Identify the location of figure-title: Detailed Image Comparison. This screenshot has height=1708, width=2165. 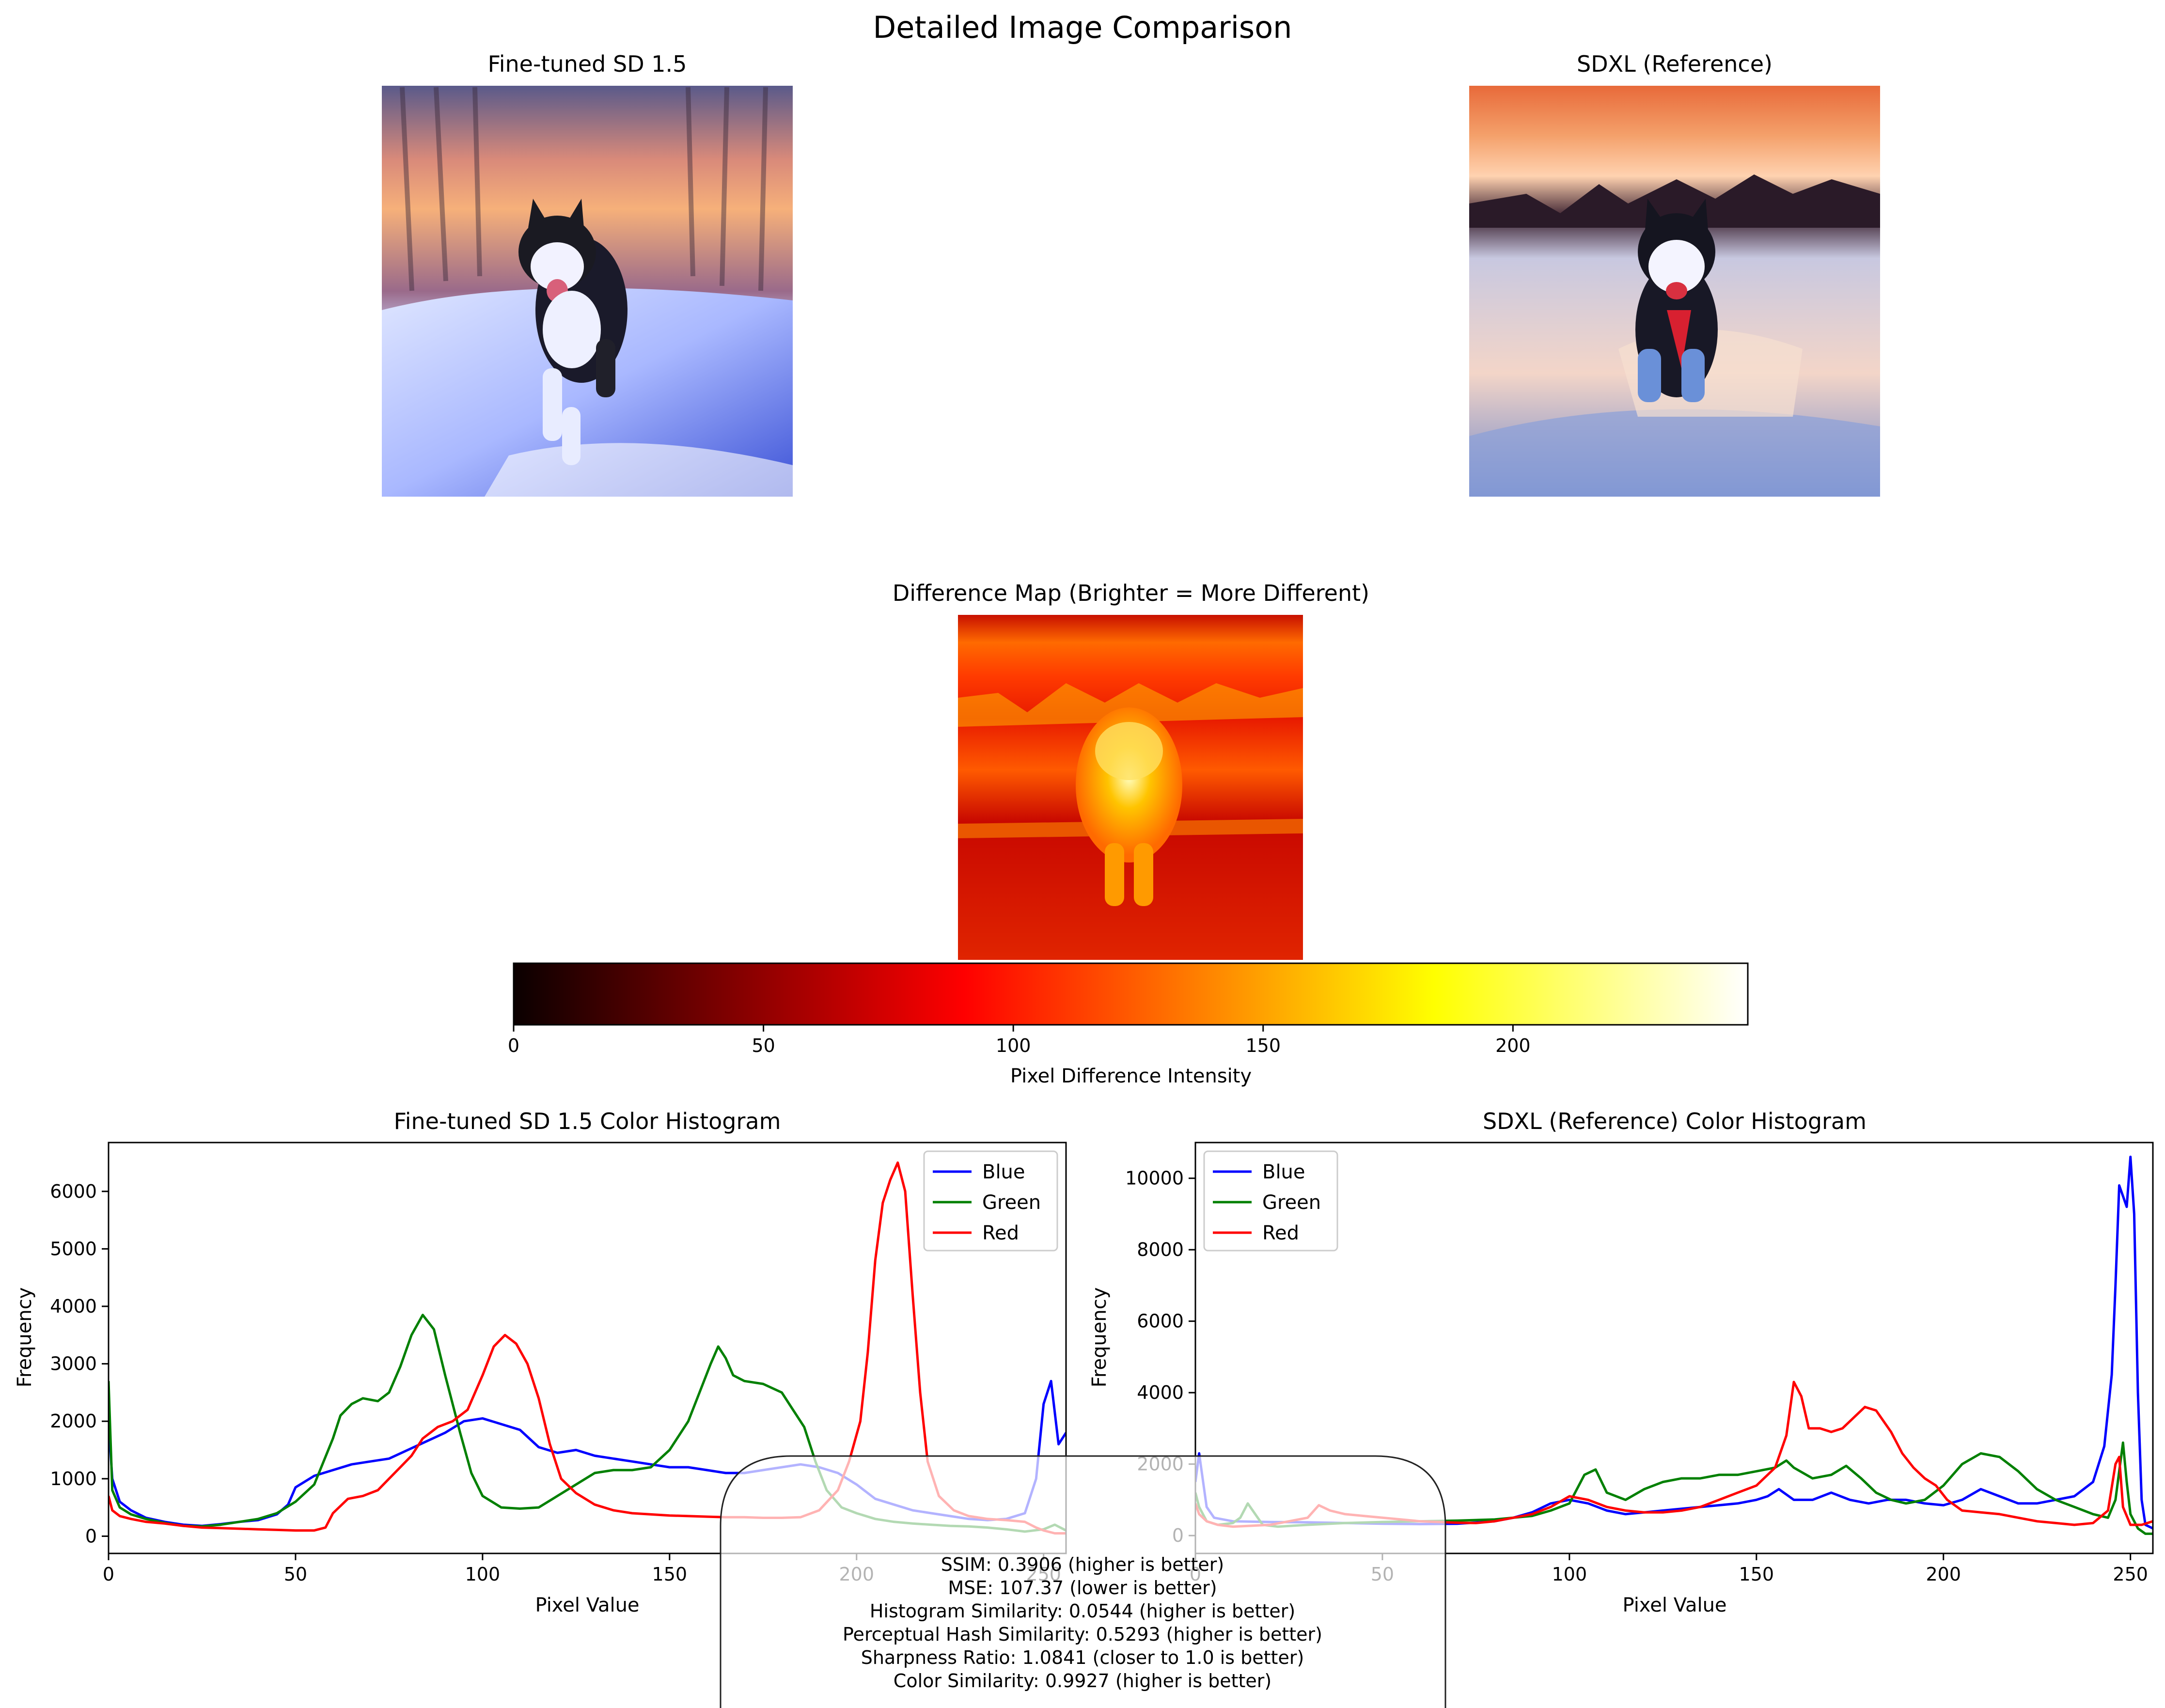
(1083, 27).